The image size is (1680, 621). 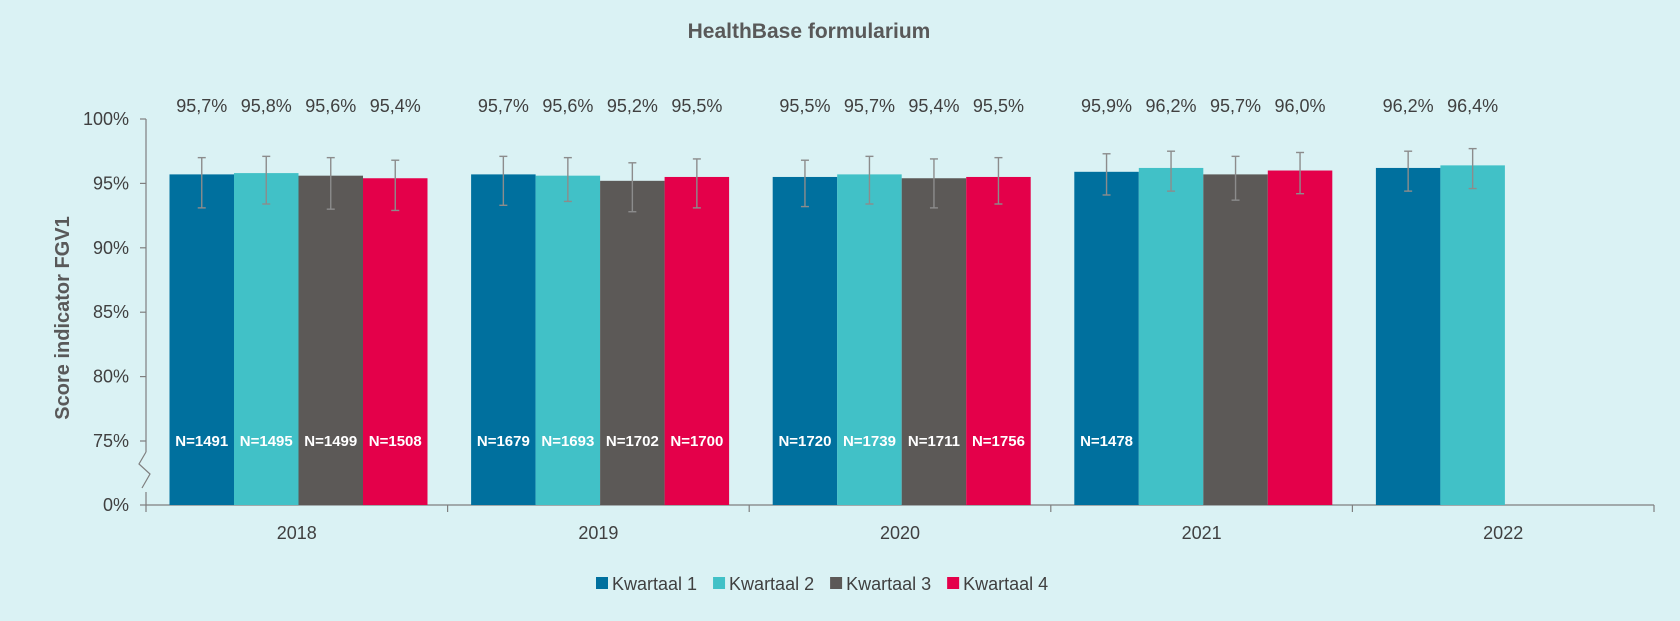 I want to click on n-label: N=1711, so click(x=934, y=441).